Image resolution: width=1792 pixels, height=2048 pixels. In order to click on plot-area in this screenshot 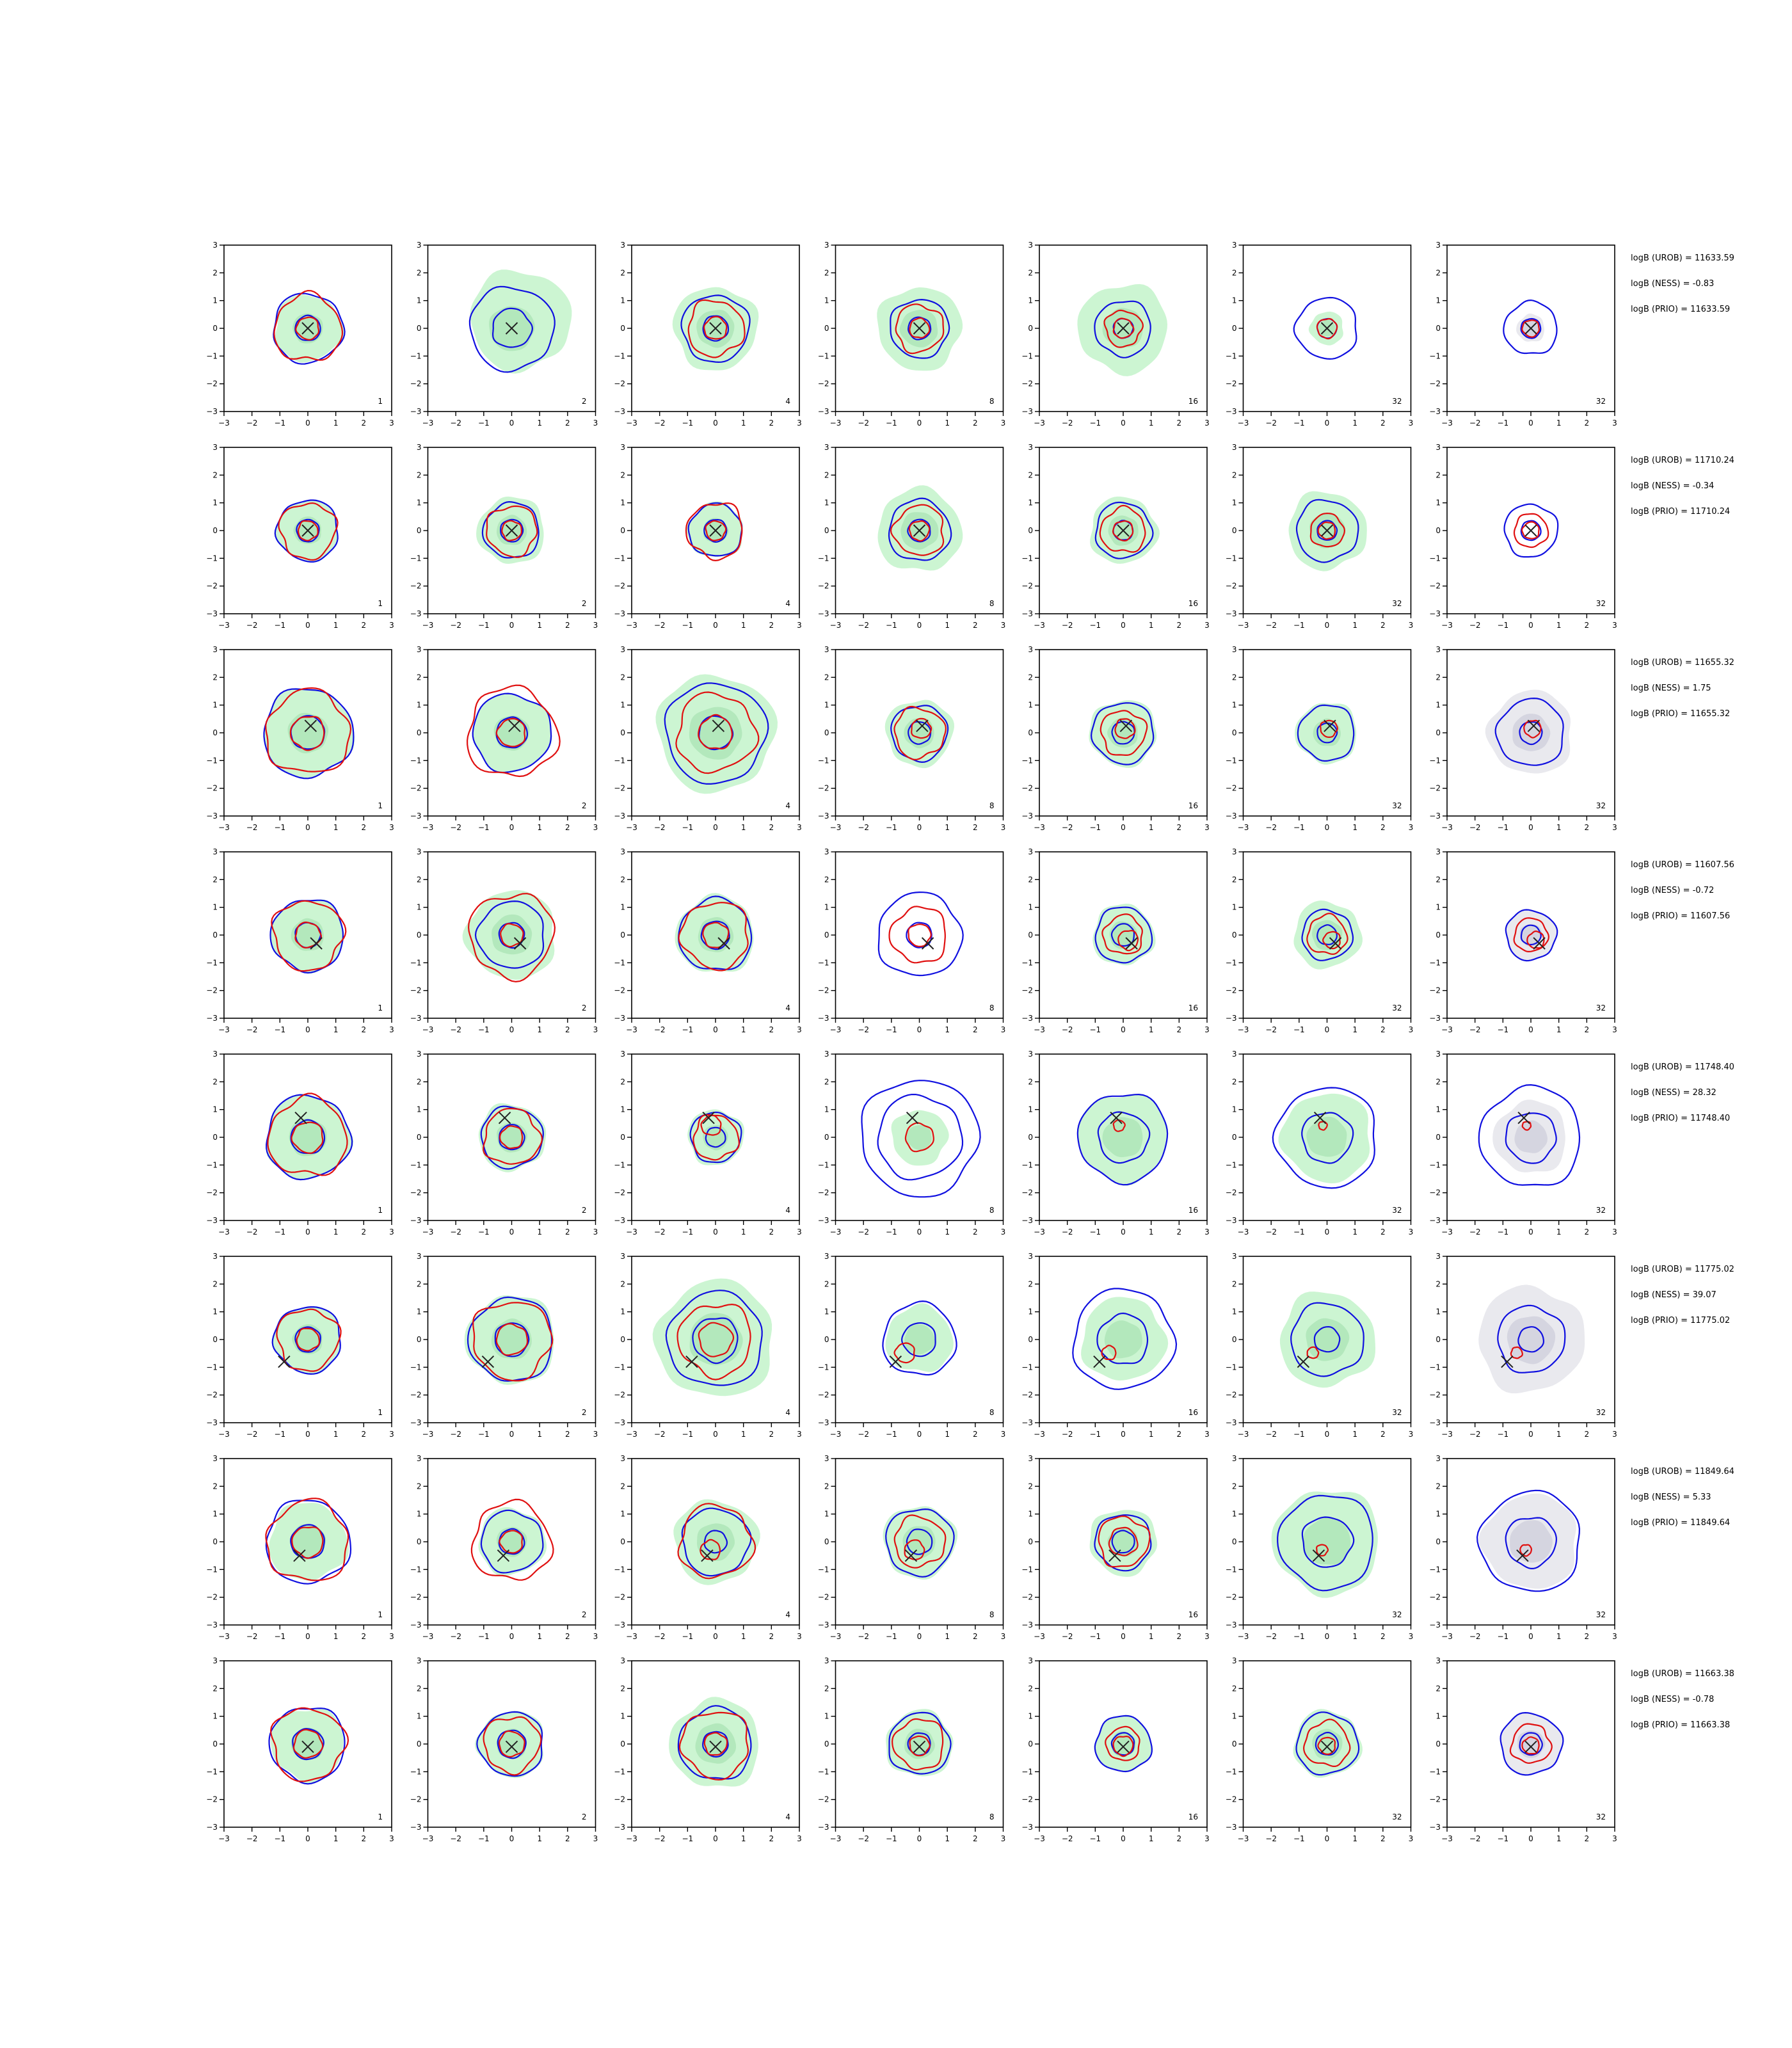, I will do `click(715, 1137)`.